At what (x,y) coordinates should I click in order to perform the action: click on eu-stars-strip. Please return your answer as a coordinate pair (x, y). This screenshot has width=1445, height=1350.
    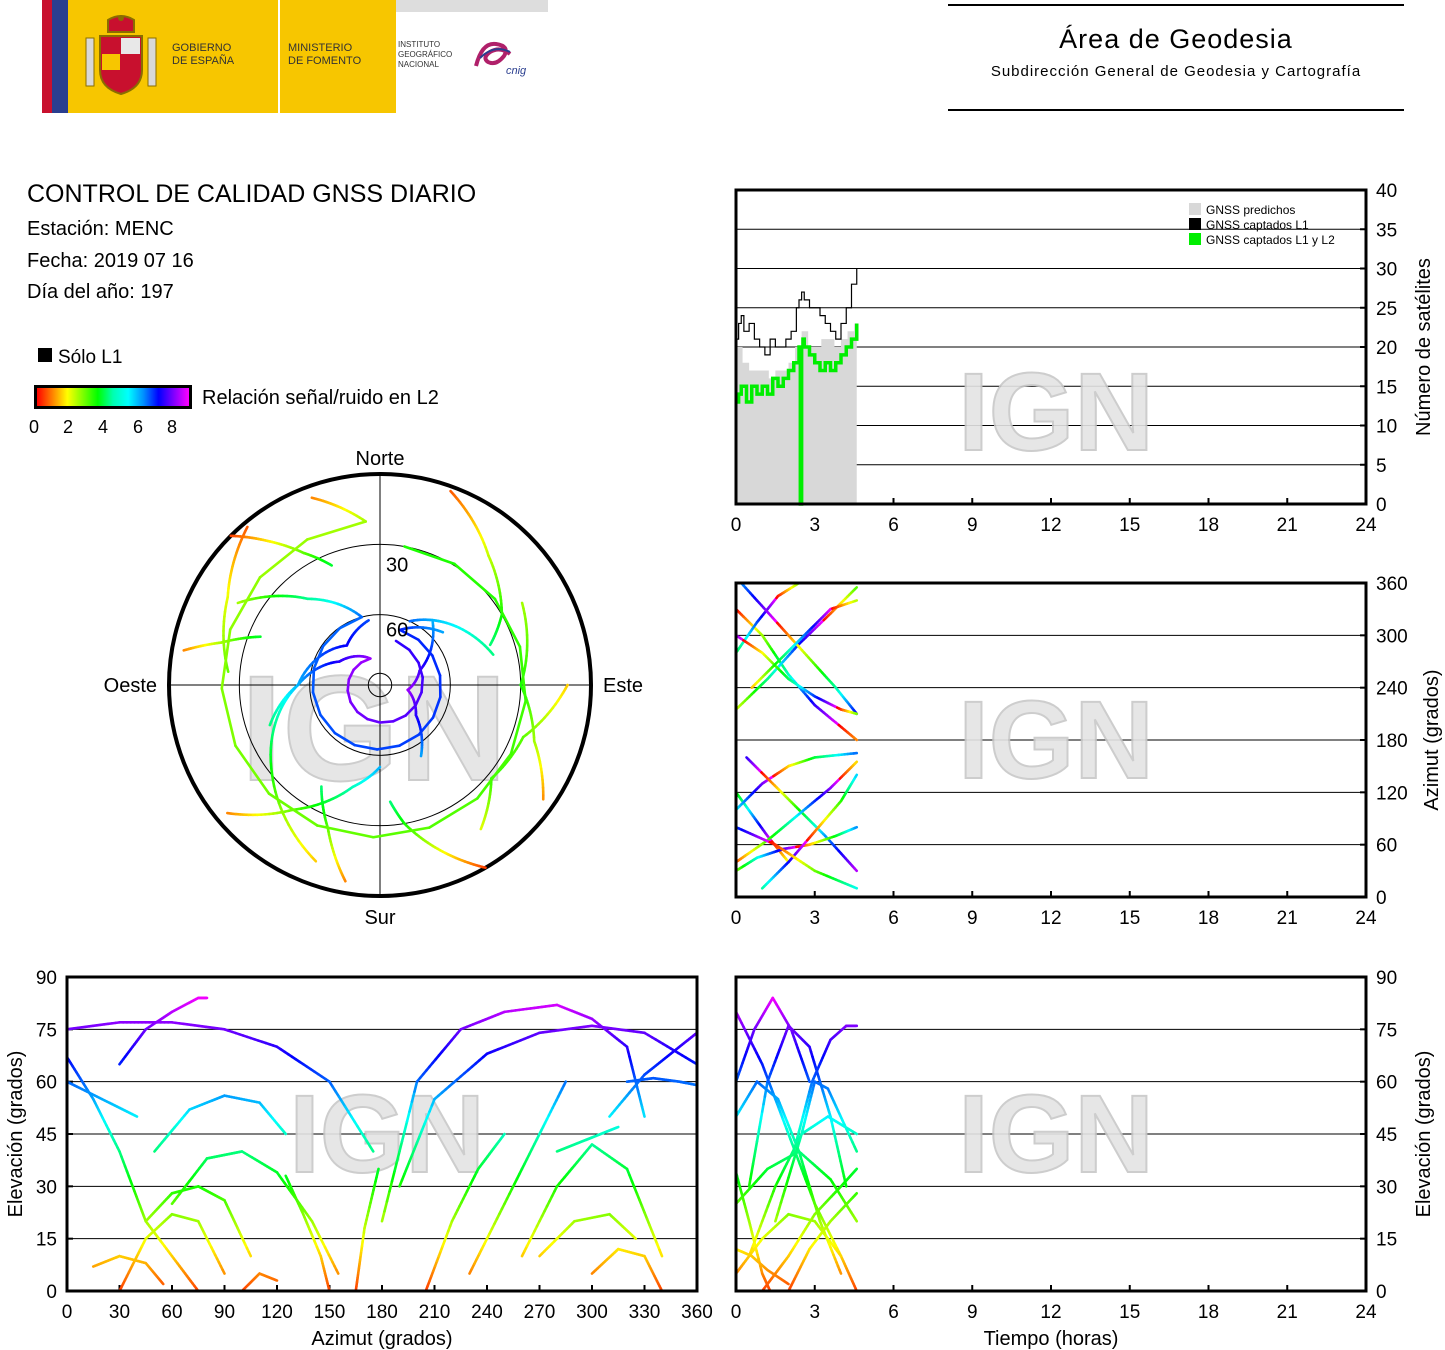
    Looking at the image, I should click on (60, 56).